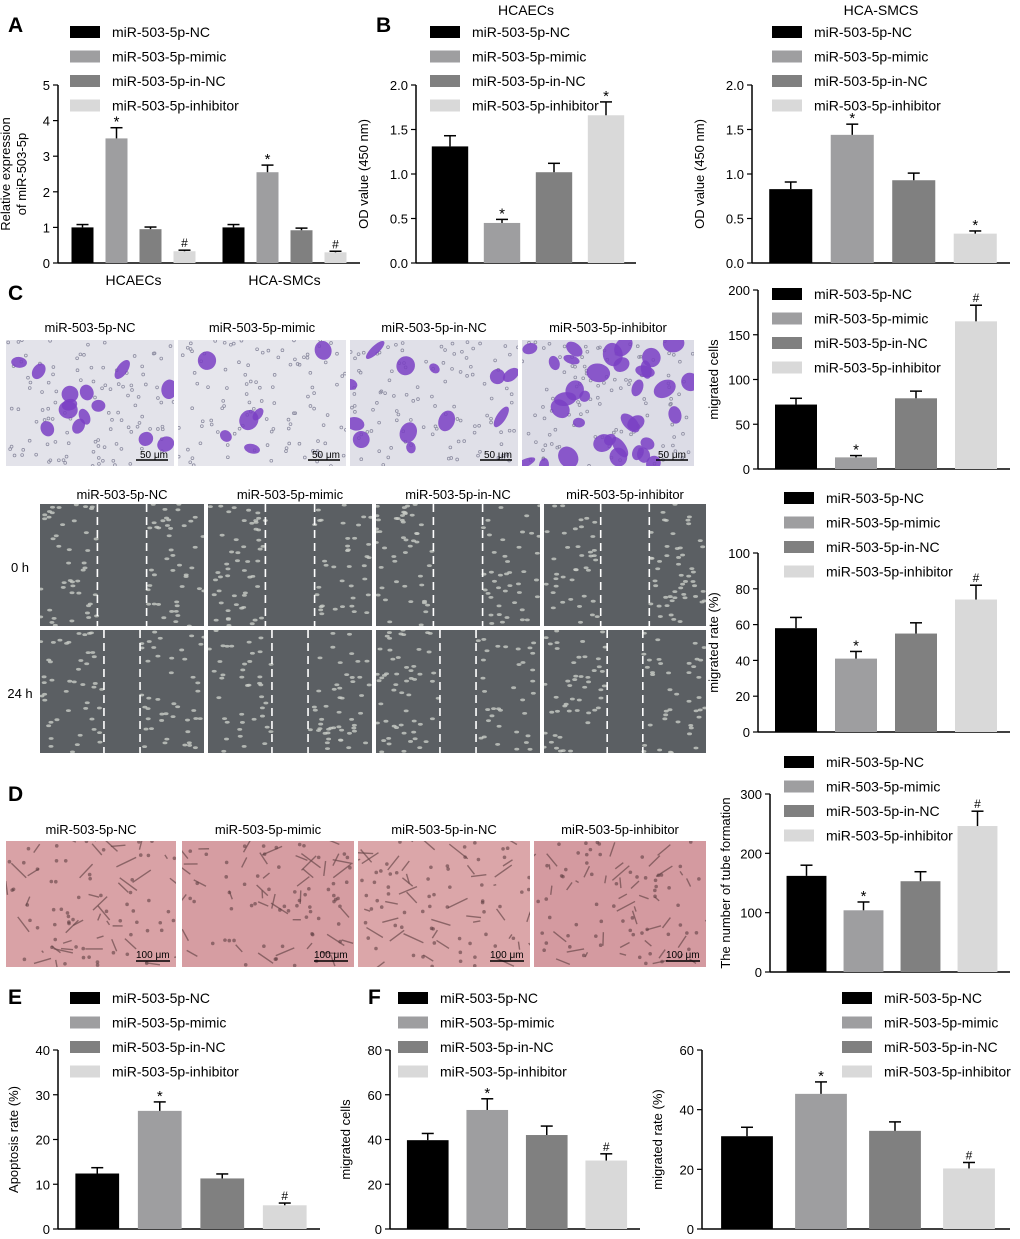 This screenshot has height=1239, width=1020. Describe the element at coordinates (458, 565) in the screenshot. I see `wound-image-in-nc-0h` at that location.